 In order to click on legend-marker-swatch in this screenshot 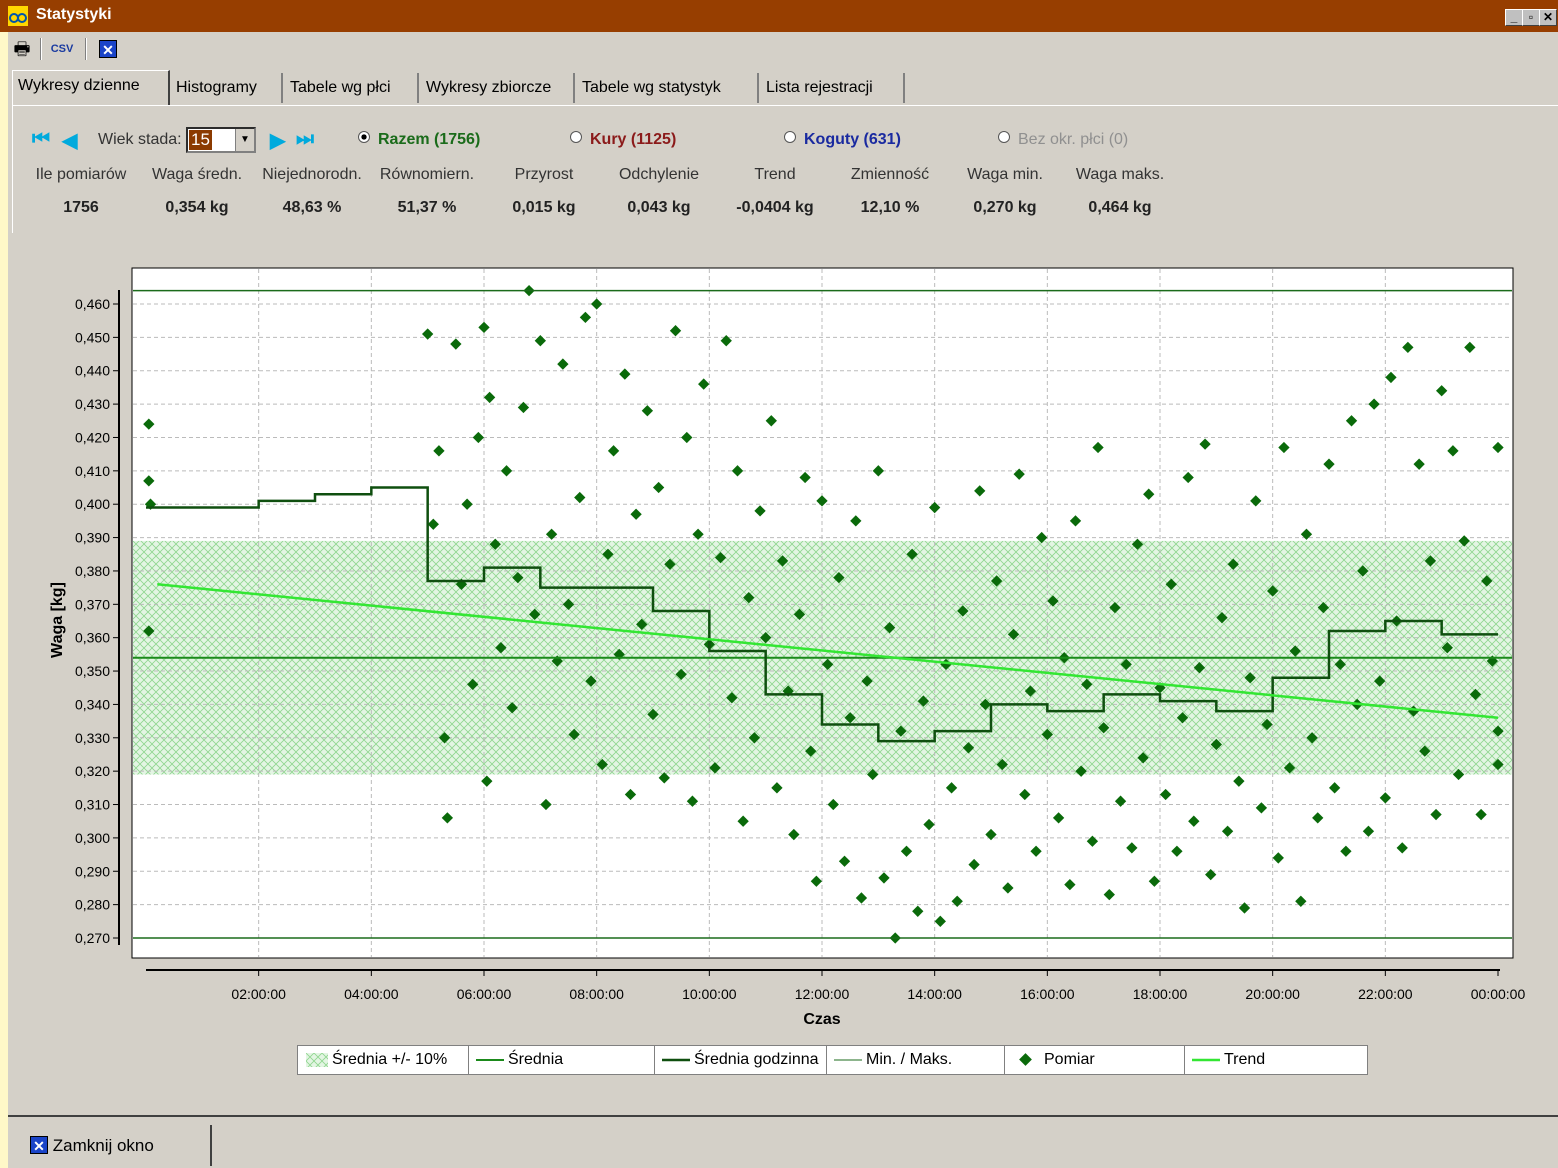, I will do `click(1025, 1059)`.